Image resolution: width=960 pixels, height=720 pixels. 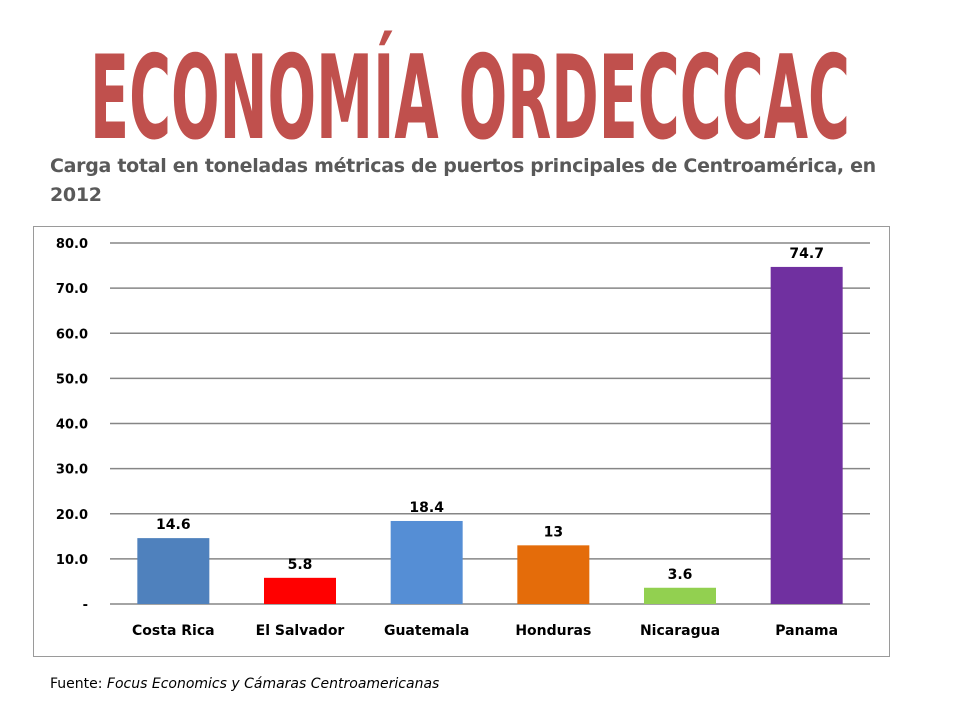 I want to click on data-label: 13, so click(x=553, y=532).